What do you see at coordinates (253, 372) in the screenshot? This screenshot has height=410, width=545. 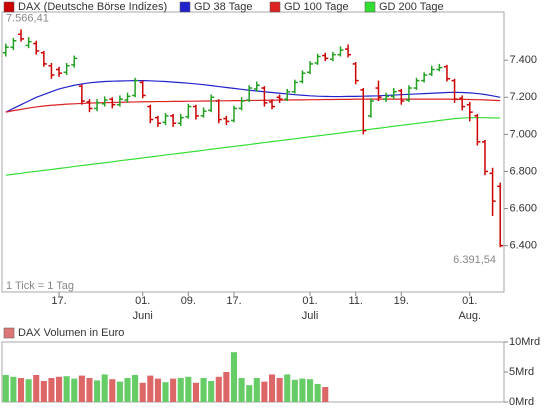 I see `volume-frame` at bounding box center [253, 372].